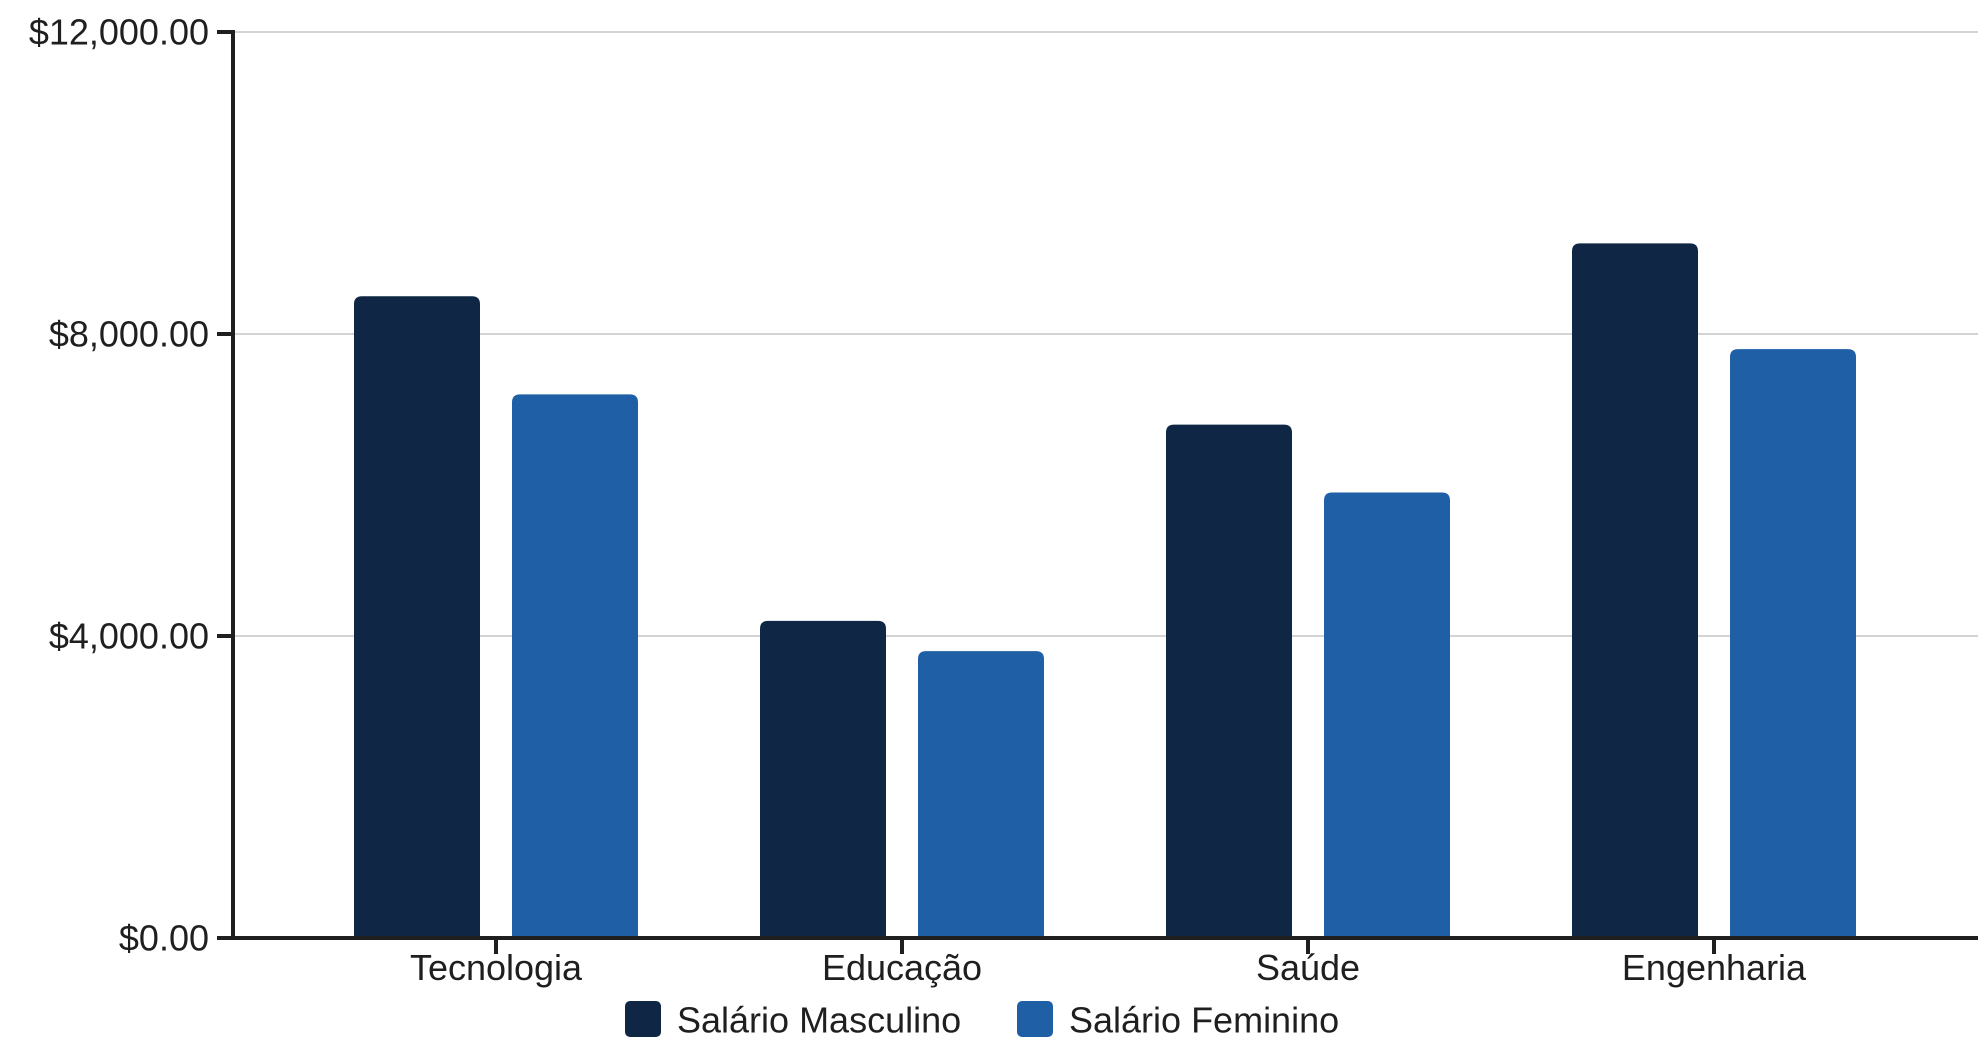 This screenshot has height=1039, width=1985. Describe the element at coordinates (643, 1019) in the screenshot. I see `legend-swatch-masculino` at that location.